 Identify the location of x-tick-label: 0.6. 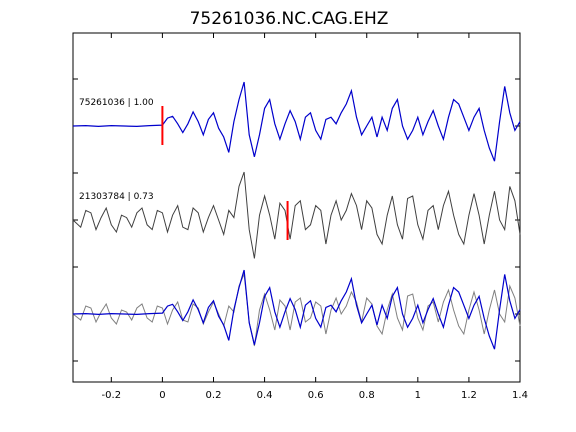
(316, 395).